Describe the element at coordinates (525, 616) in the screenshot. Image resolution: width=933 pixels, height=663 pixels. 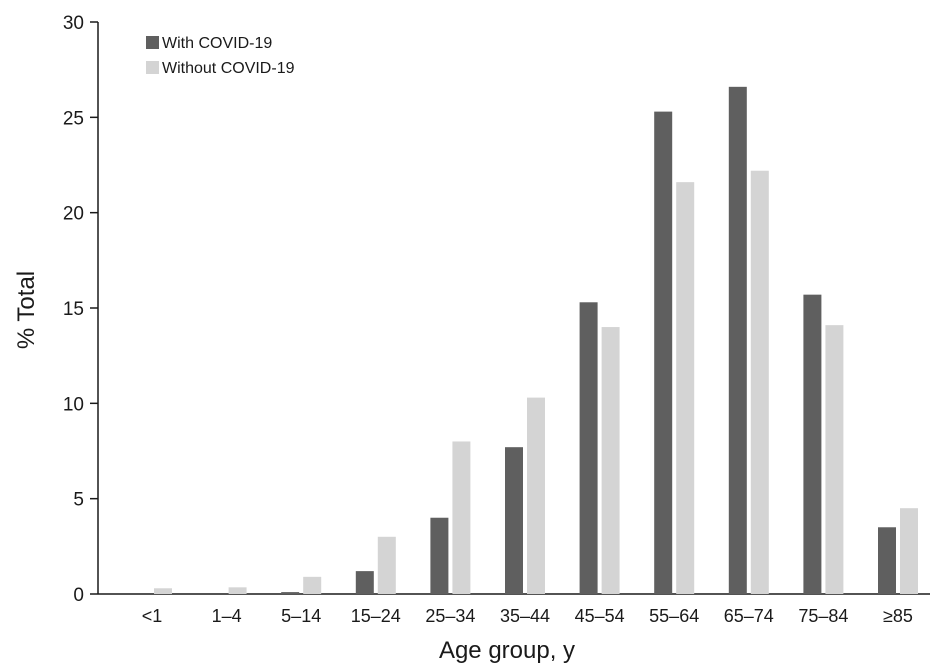
I see `x-tick-label: 35–44` at that location.